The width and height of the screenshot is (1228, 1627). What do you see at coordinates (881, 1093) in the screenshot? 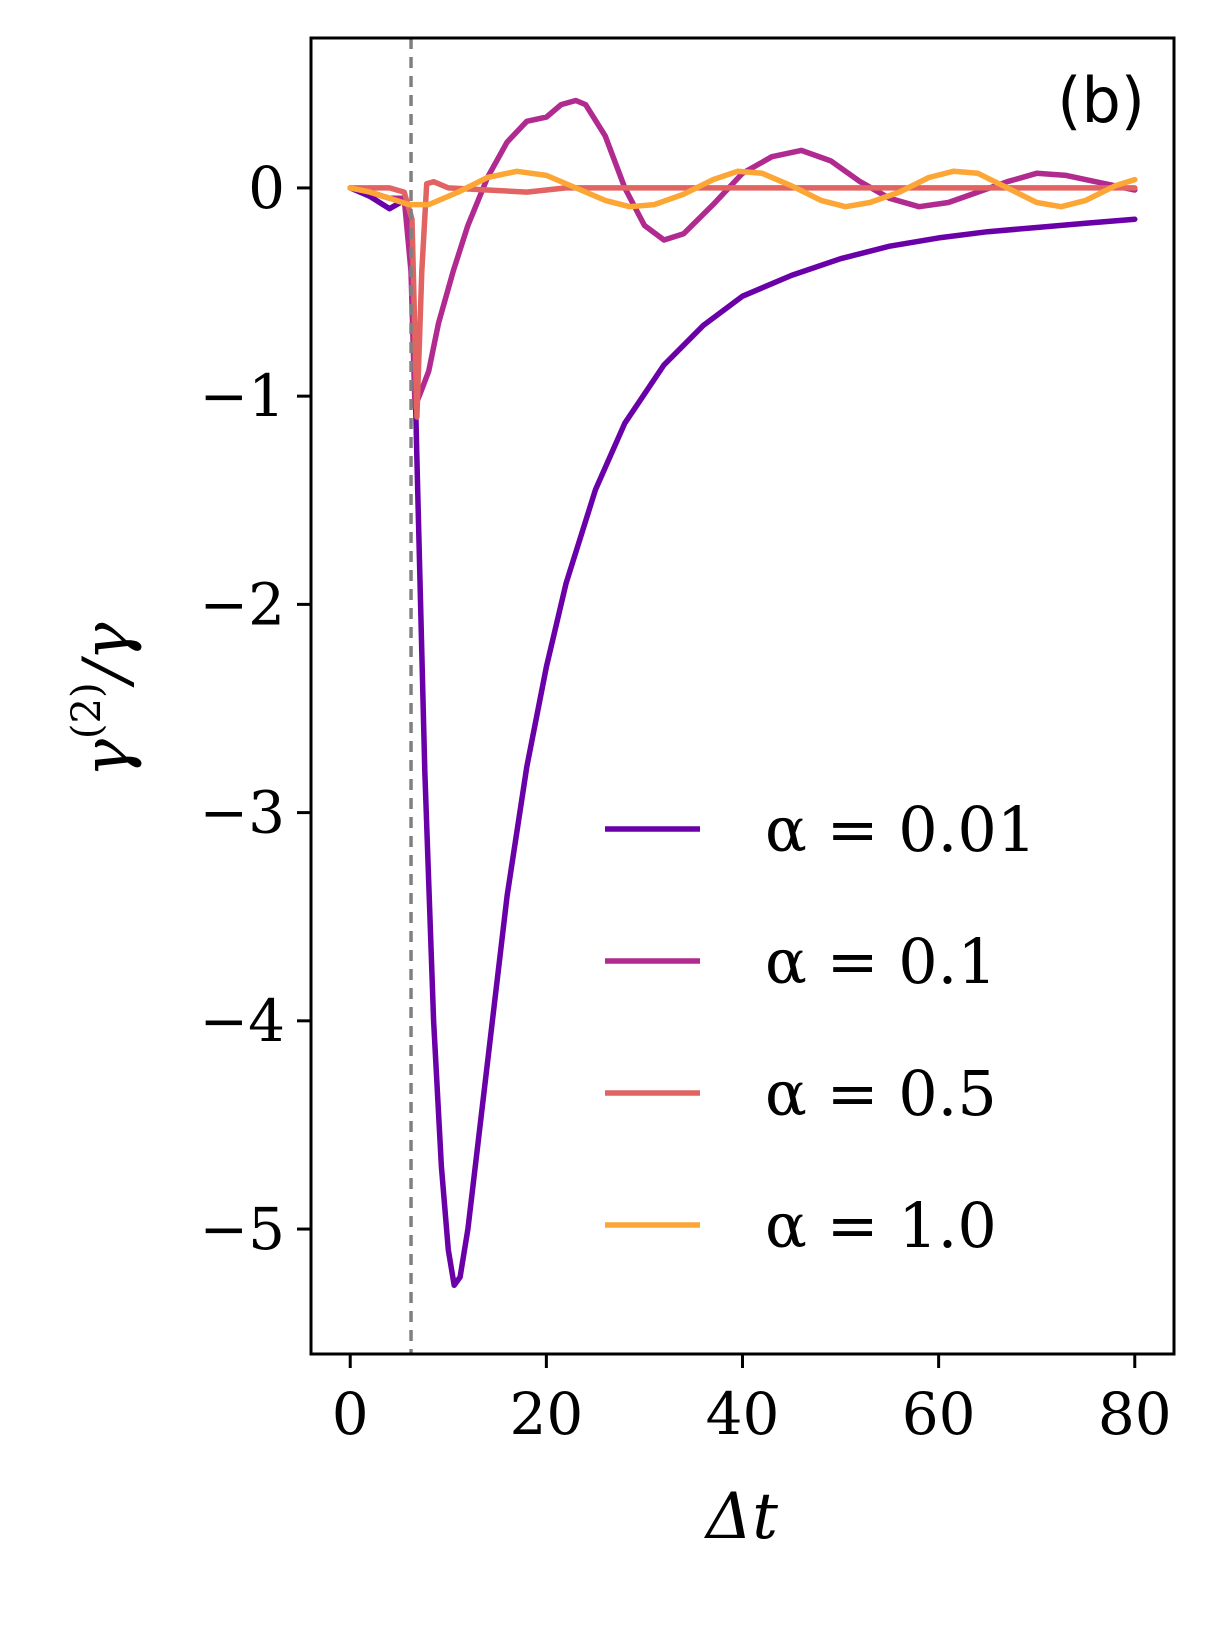
I see `legend-label-2: α = 0.5` at bounding box center [881, 1093].